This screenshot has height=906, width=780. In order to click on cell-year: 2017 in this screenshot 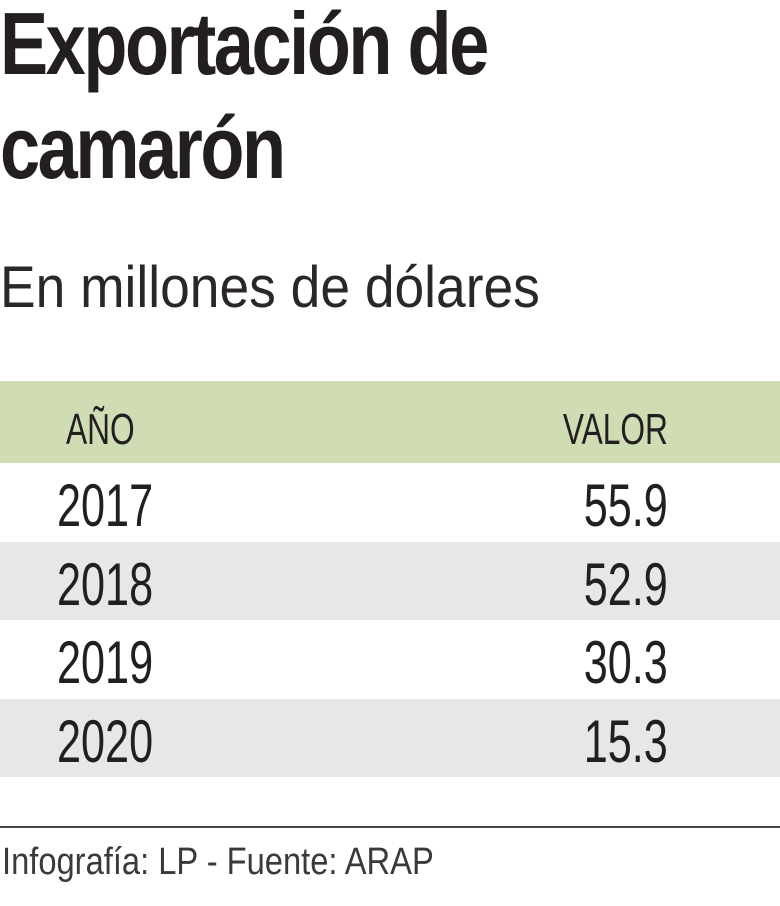, I will do `click(105, 505)`.